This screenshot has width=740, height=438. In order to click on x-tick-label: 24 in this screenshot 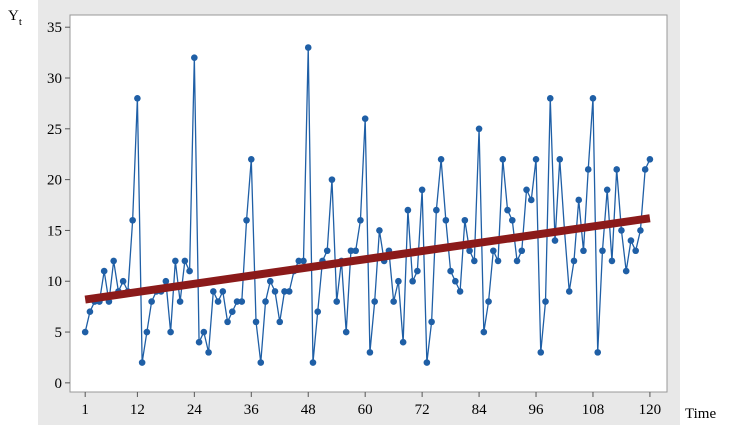, I will do `click(195, 410)`.